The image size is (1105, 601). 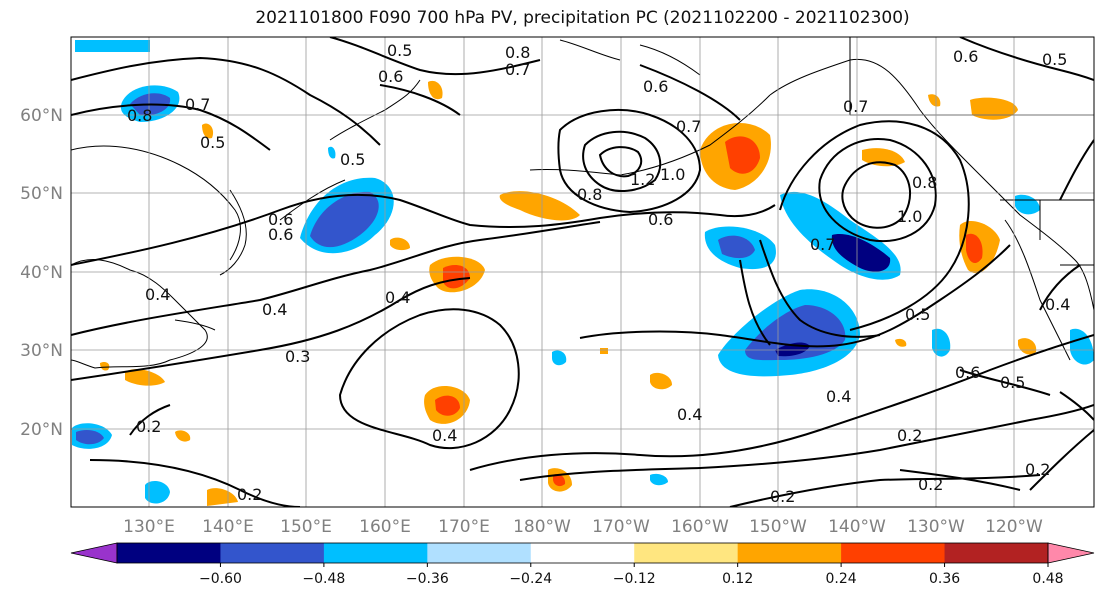 What do you see at coordinates (936, 527) in the screenshot?
I see `lon-label-130w: 130°W` at bounding box center [936, 527].